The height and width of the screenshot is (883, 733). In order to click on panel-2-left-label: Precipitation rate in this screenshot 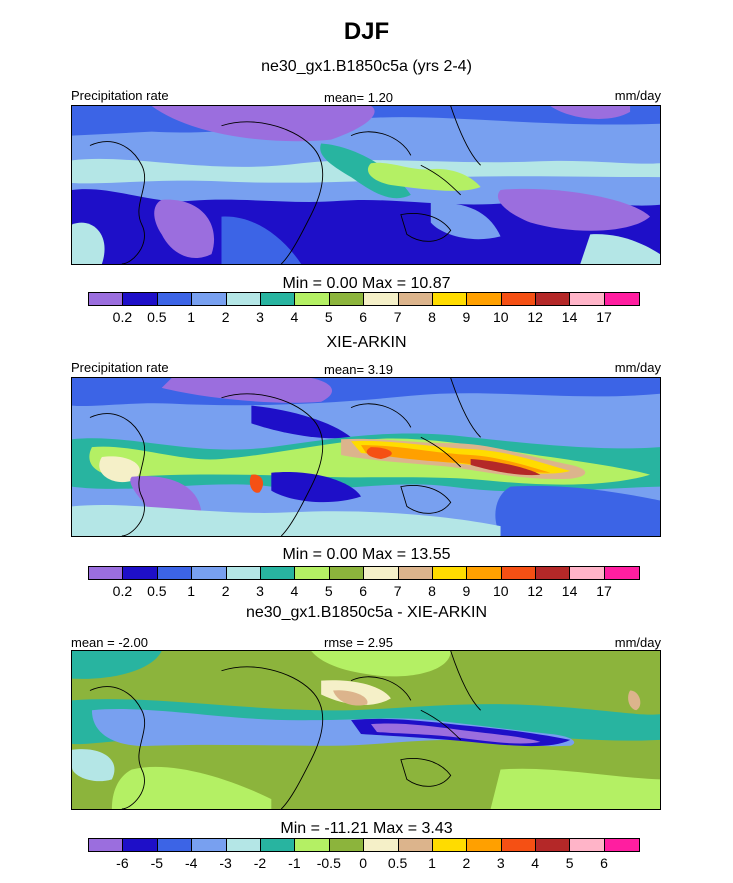, I will do `click(120, 367)`.